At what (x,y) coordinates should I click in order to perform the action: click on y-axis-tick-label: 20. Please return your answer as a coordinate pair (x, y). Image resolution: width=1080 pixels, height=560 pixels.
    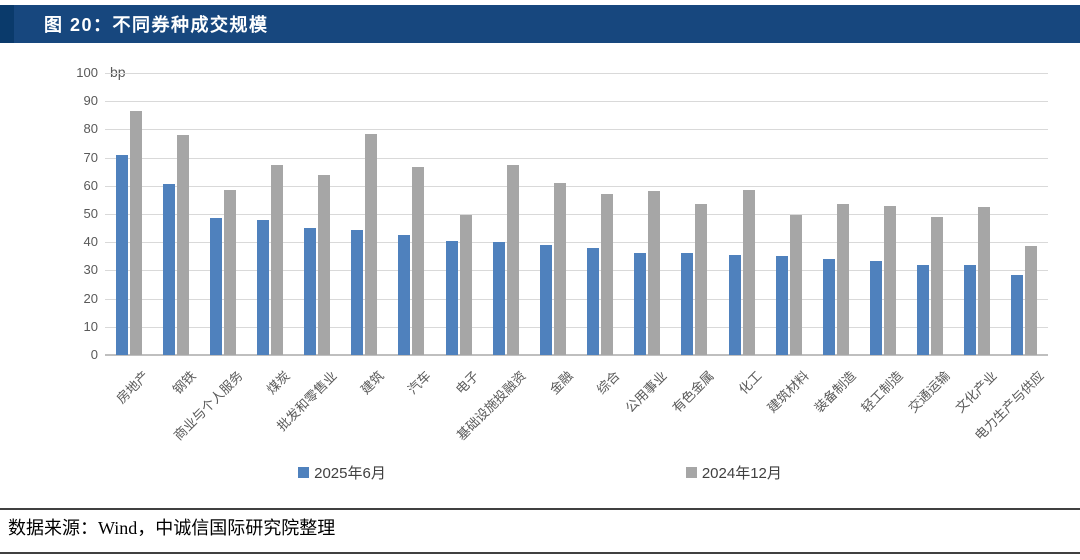
    Looking at the image, I should click on (90, 298).